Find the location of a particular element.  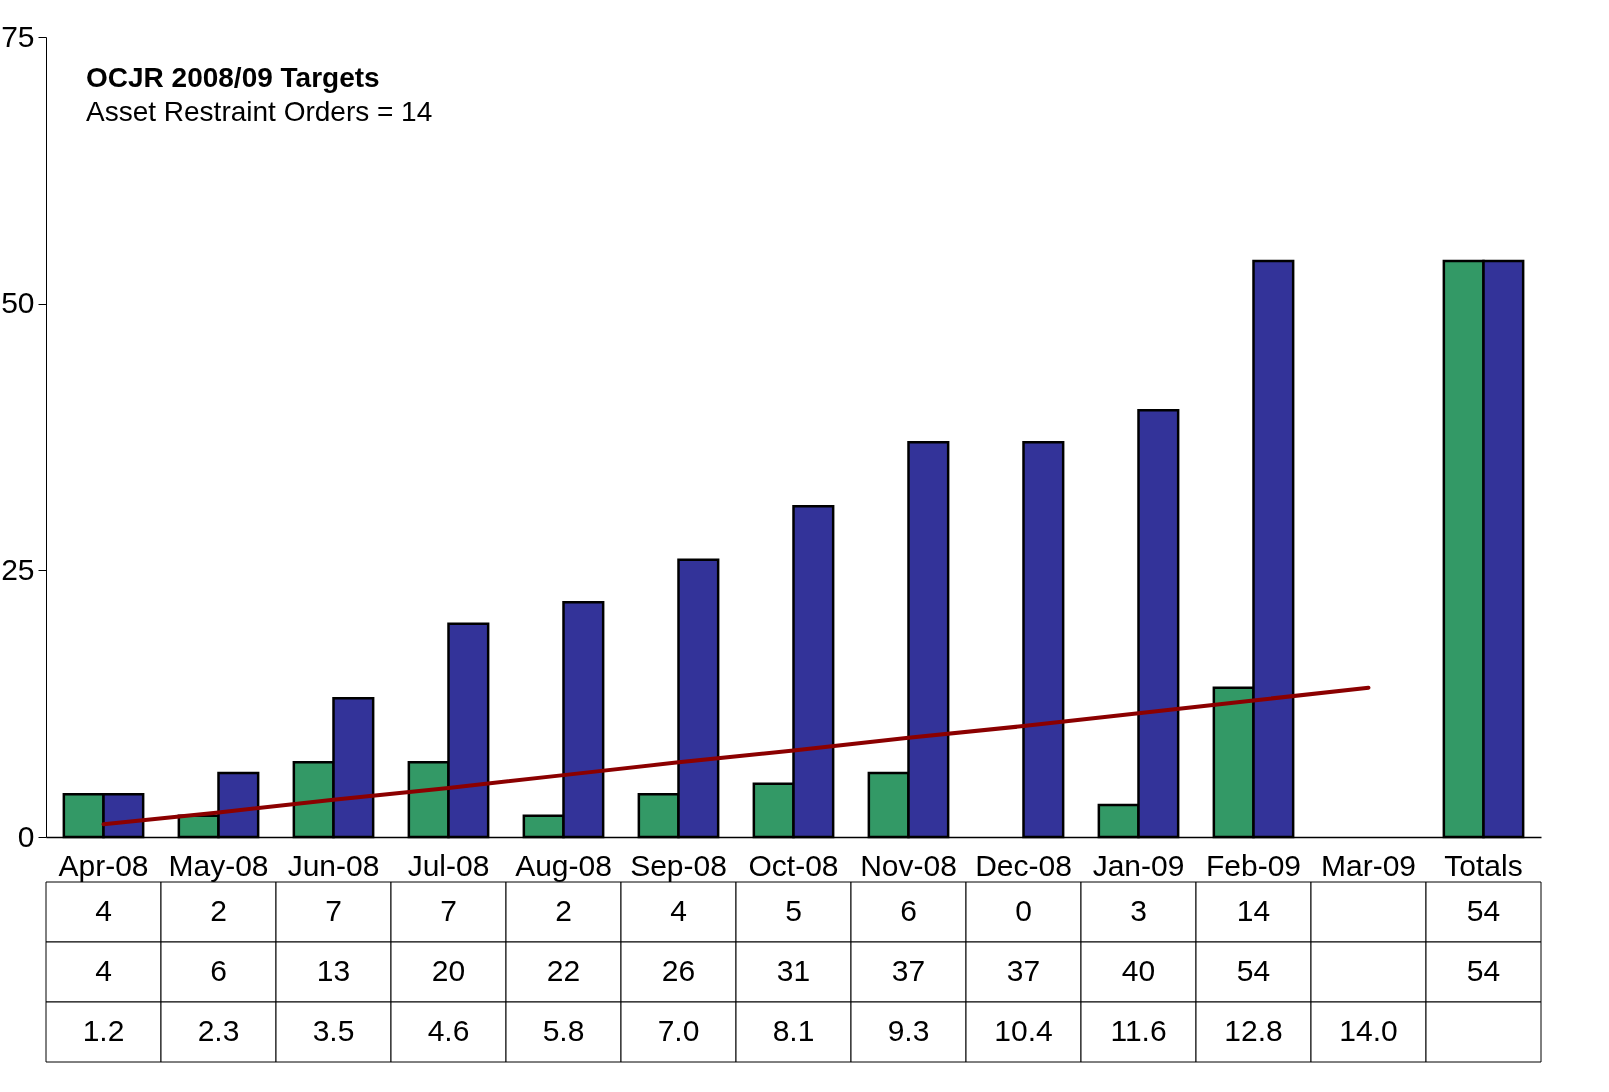

x-tick-label: Totals is located at coordinates (1483, 865).